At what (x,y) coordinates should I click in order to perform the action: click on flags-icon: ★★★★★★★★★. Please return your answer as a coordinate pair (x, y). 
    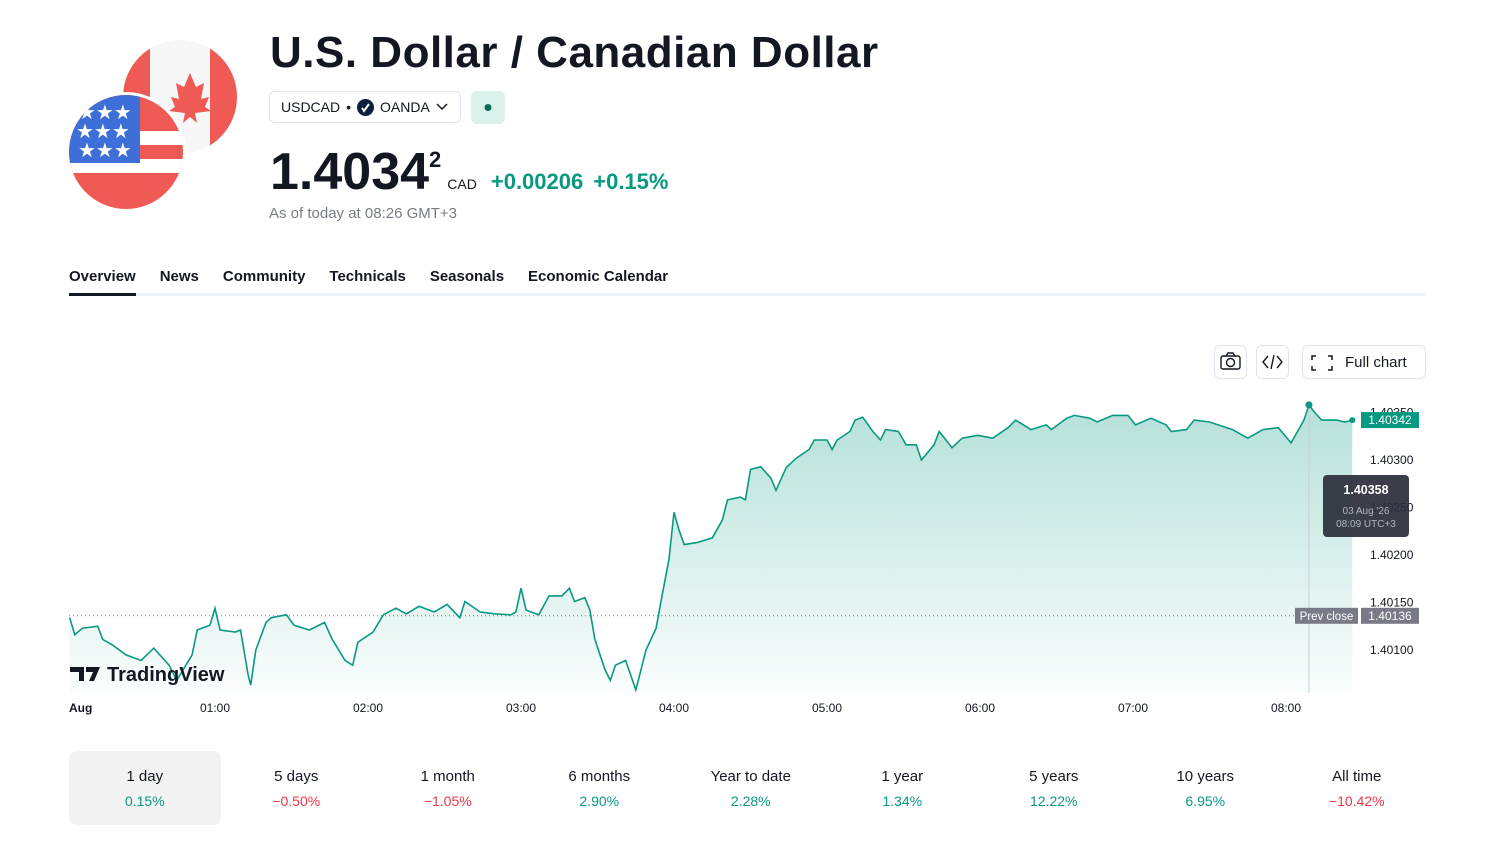
    Looking at the image, I should click on (151, 126).